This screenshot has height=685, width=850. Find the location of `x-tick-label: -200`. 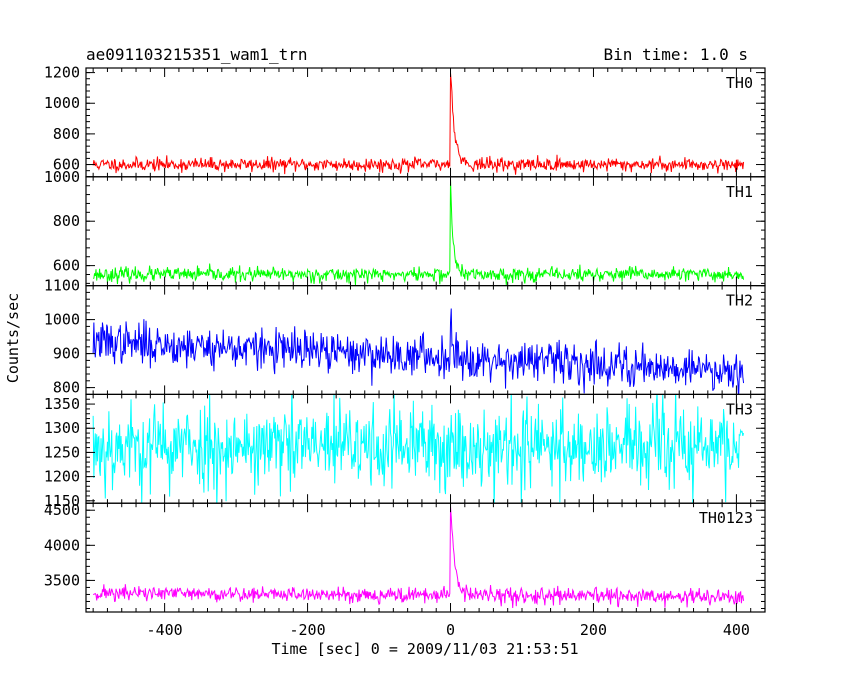

x-tick-label: -200 is located at coordinates (308, 630).